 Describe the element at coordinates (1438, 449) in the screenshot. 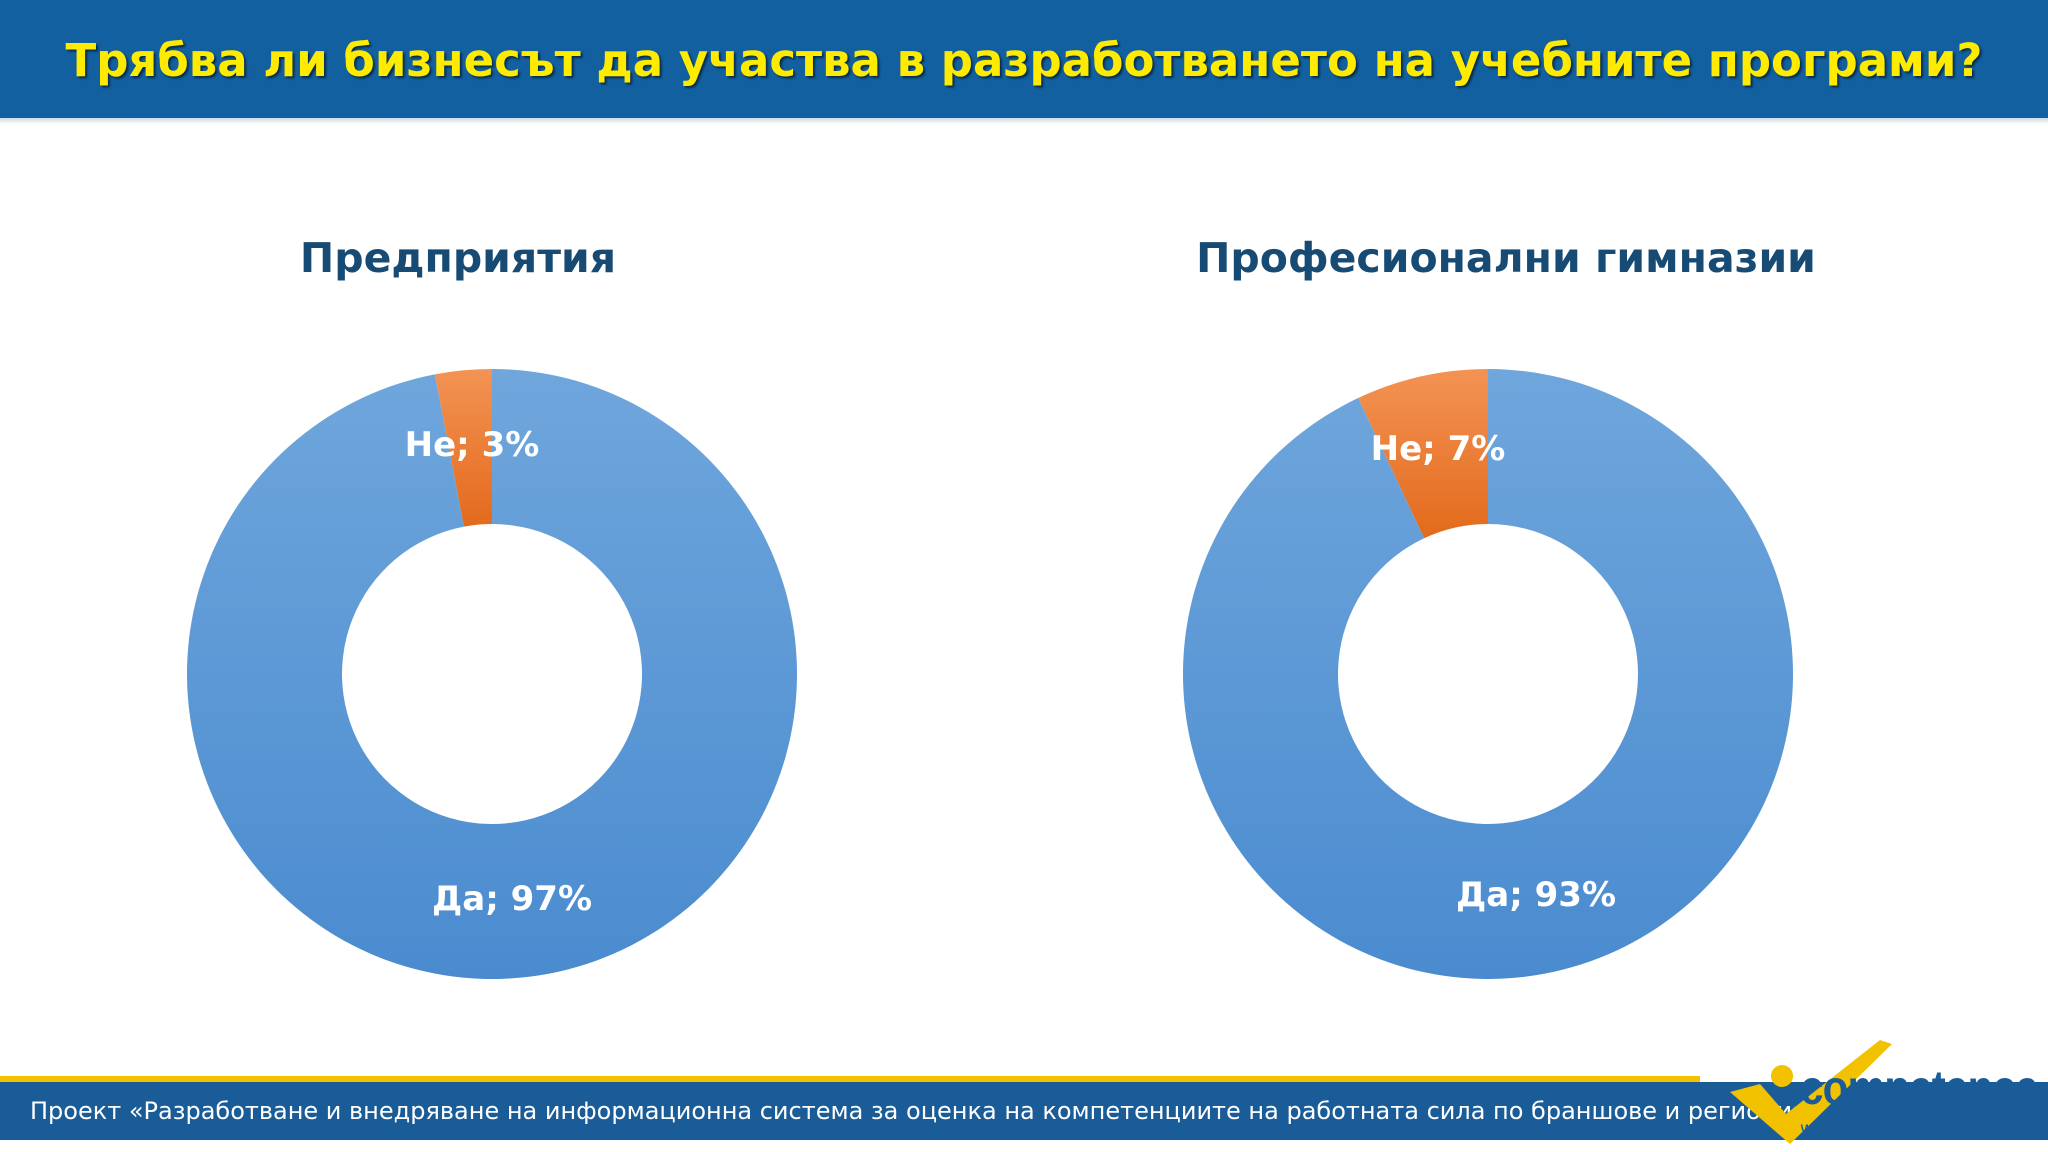

I see `label-no: Не; 7%` at that location.